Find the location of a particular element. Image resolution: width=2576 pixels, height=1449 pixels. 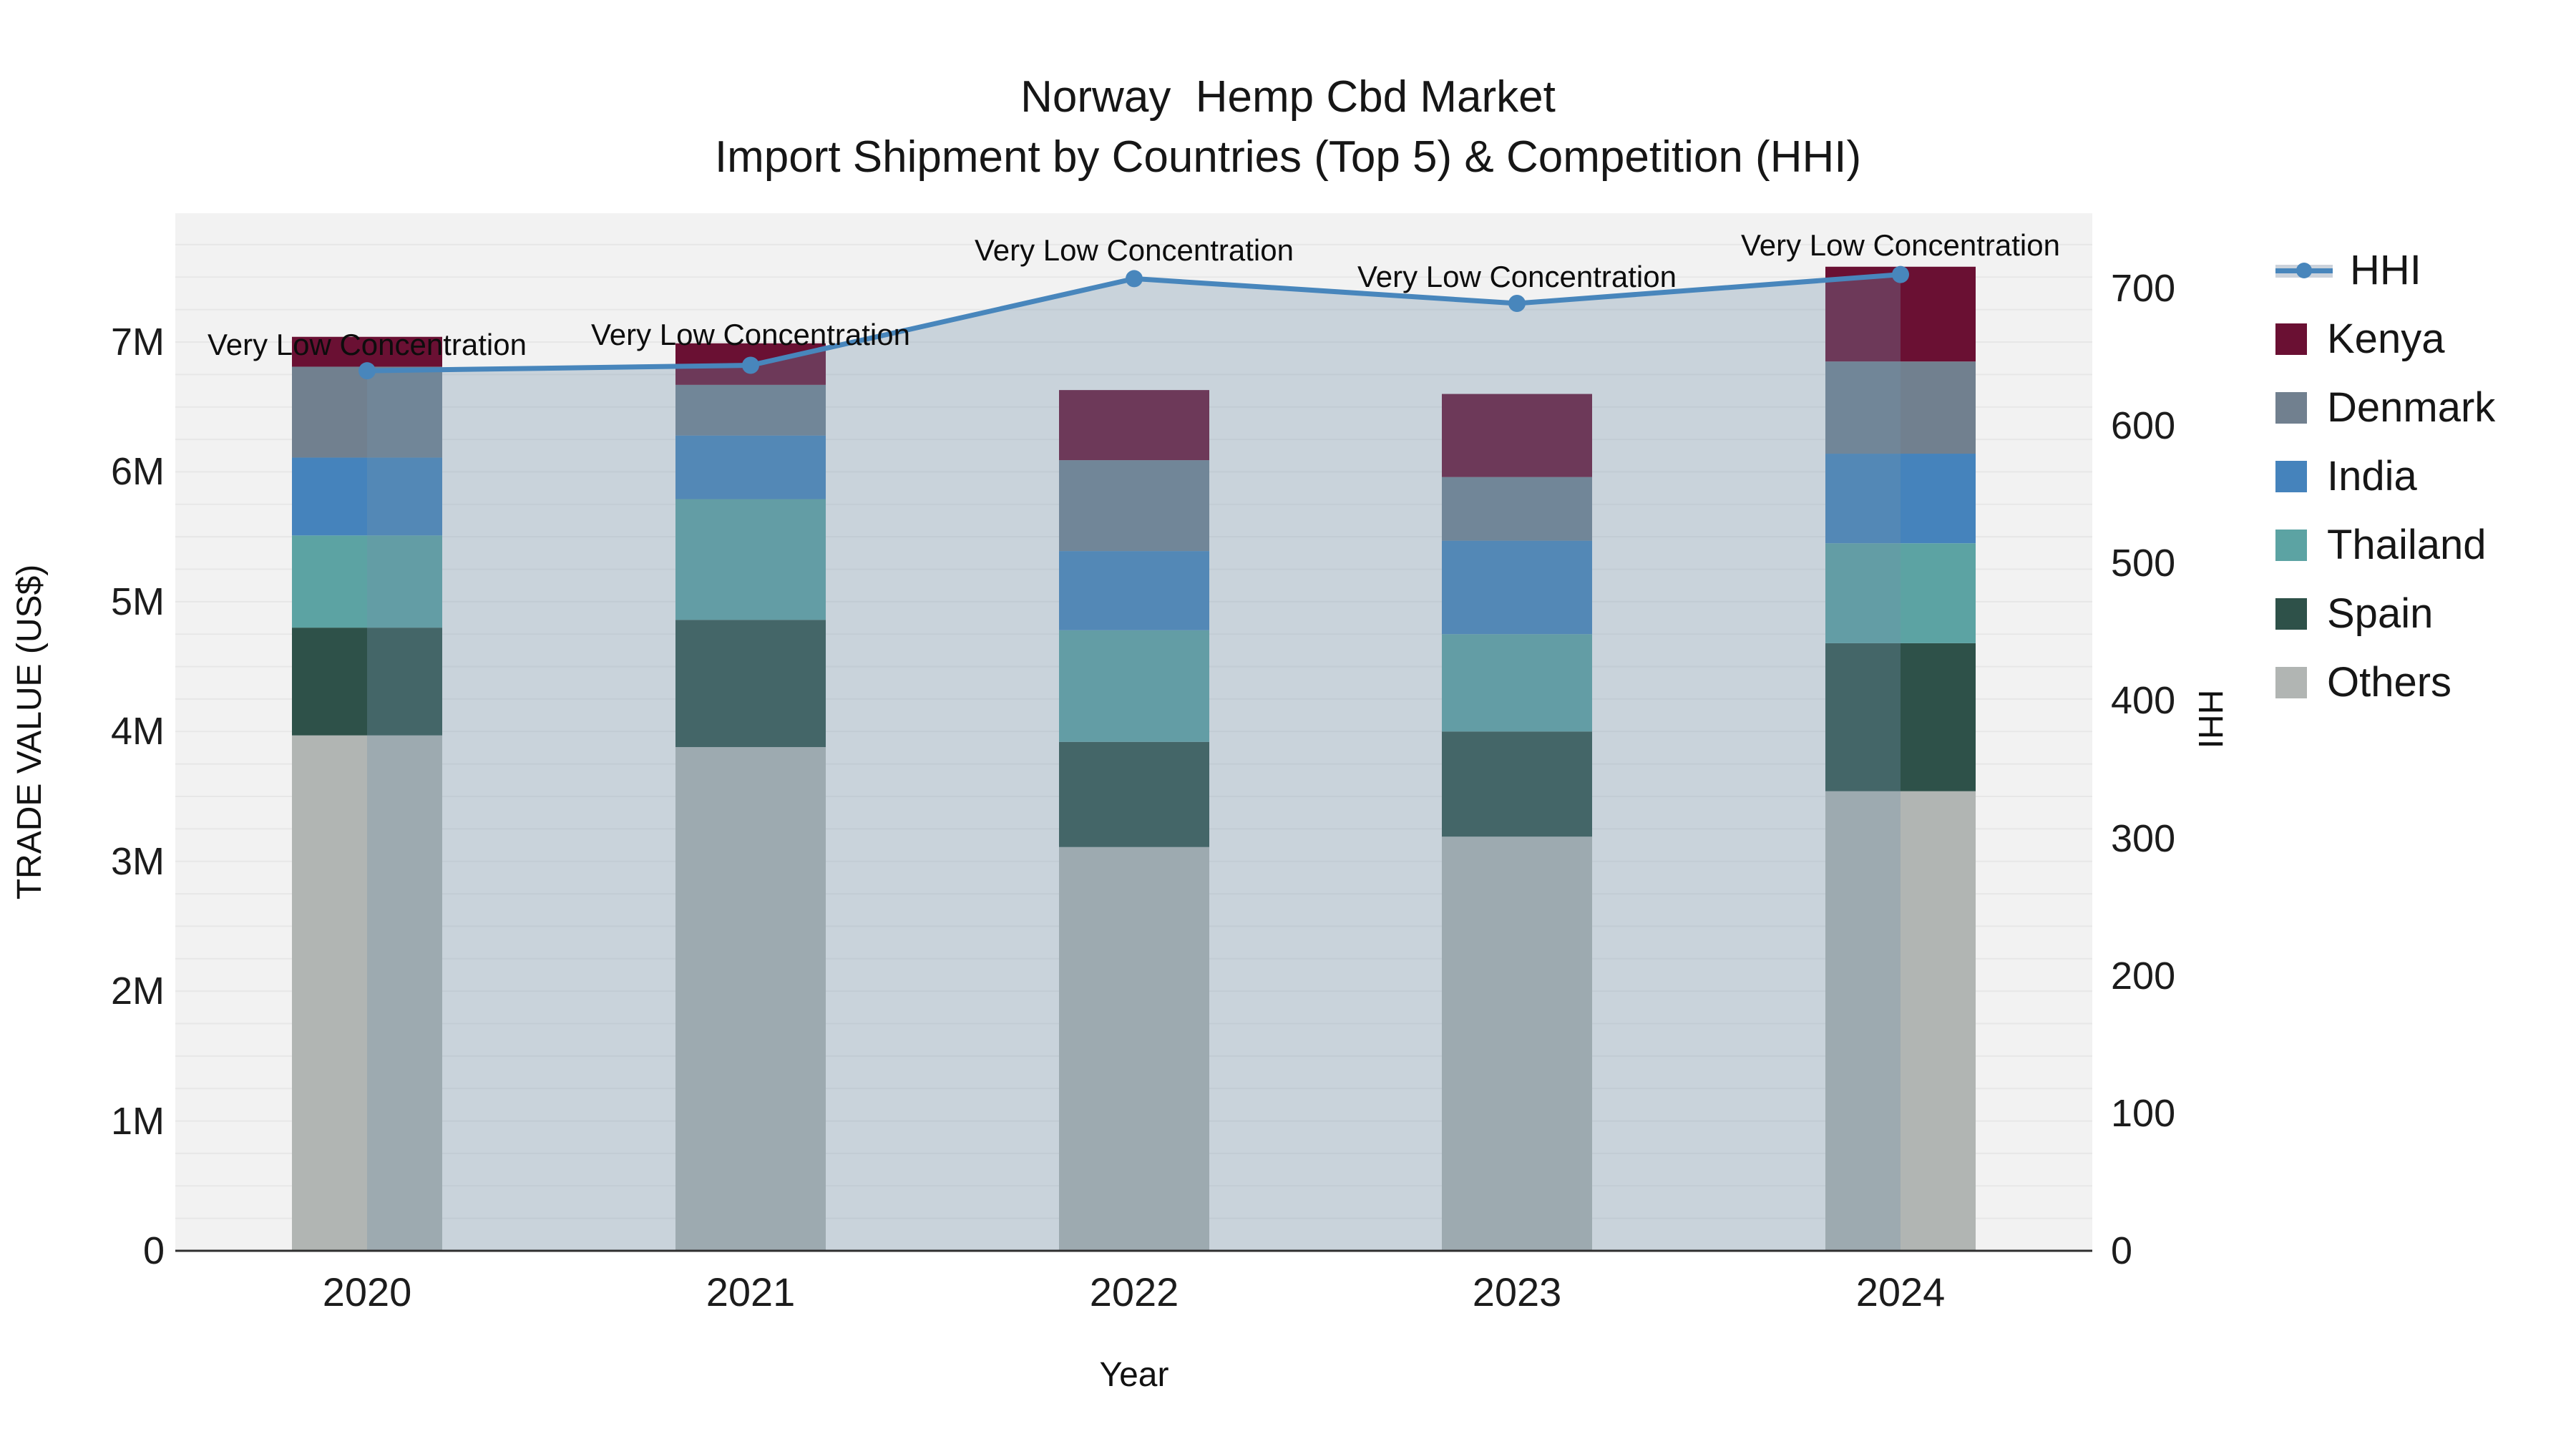

legend-item-kenya: Kenya is located at coordinates (2422, 339).